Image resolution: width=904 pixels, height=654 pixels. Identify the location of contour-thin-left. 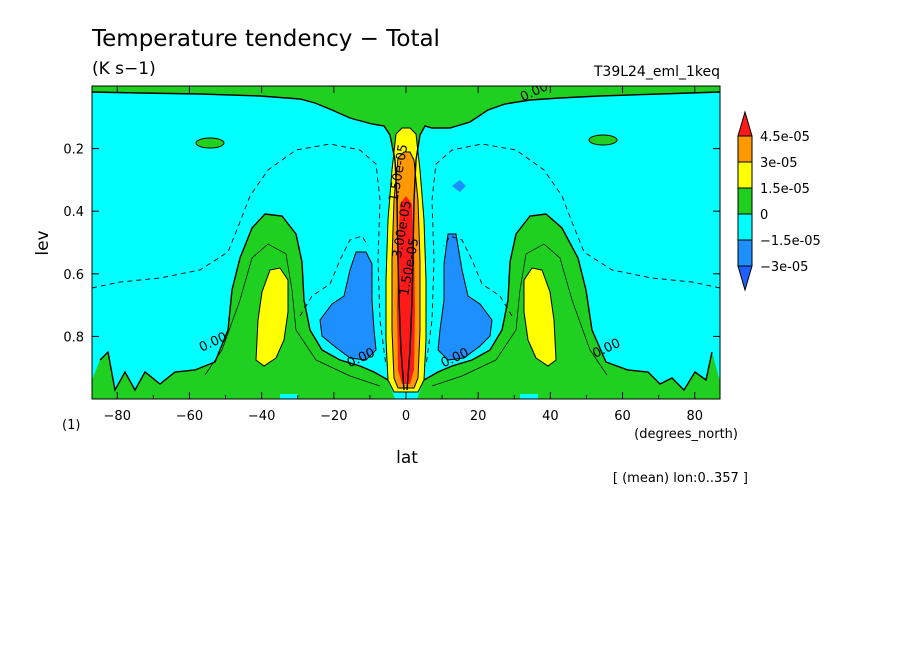
(292, 315).